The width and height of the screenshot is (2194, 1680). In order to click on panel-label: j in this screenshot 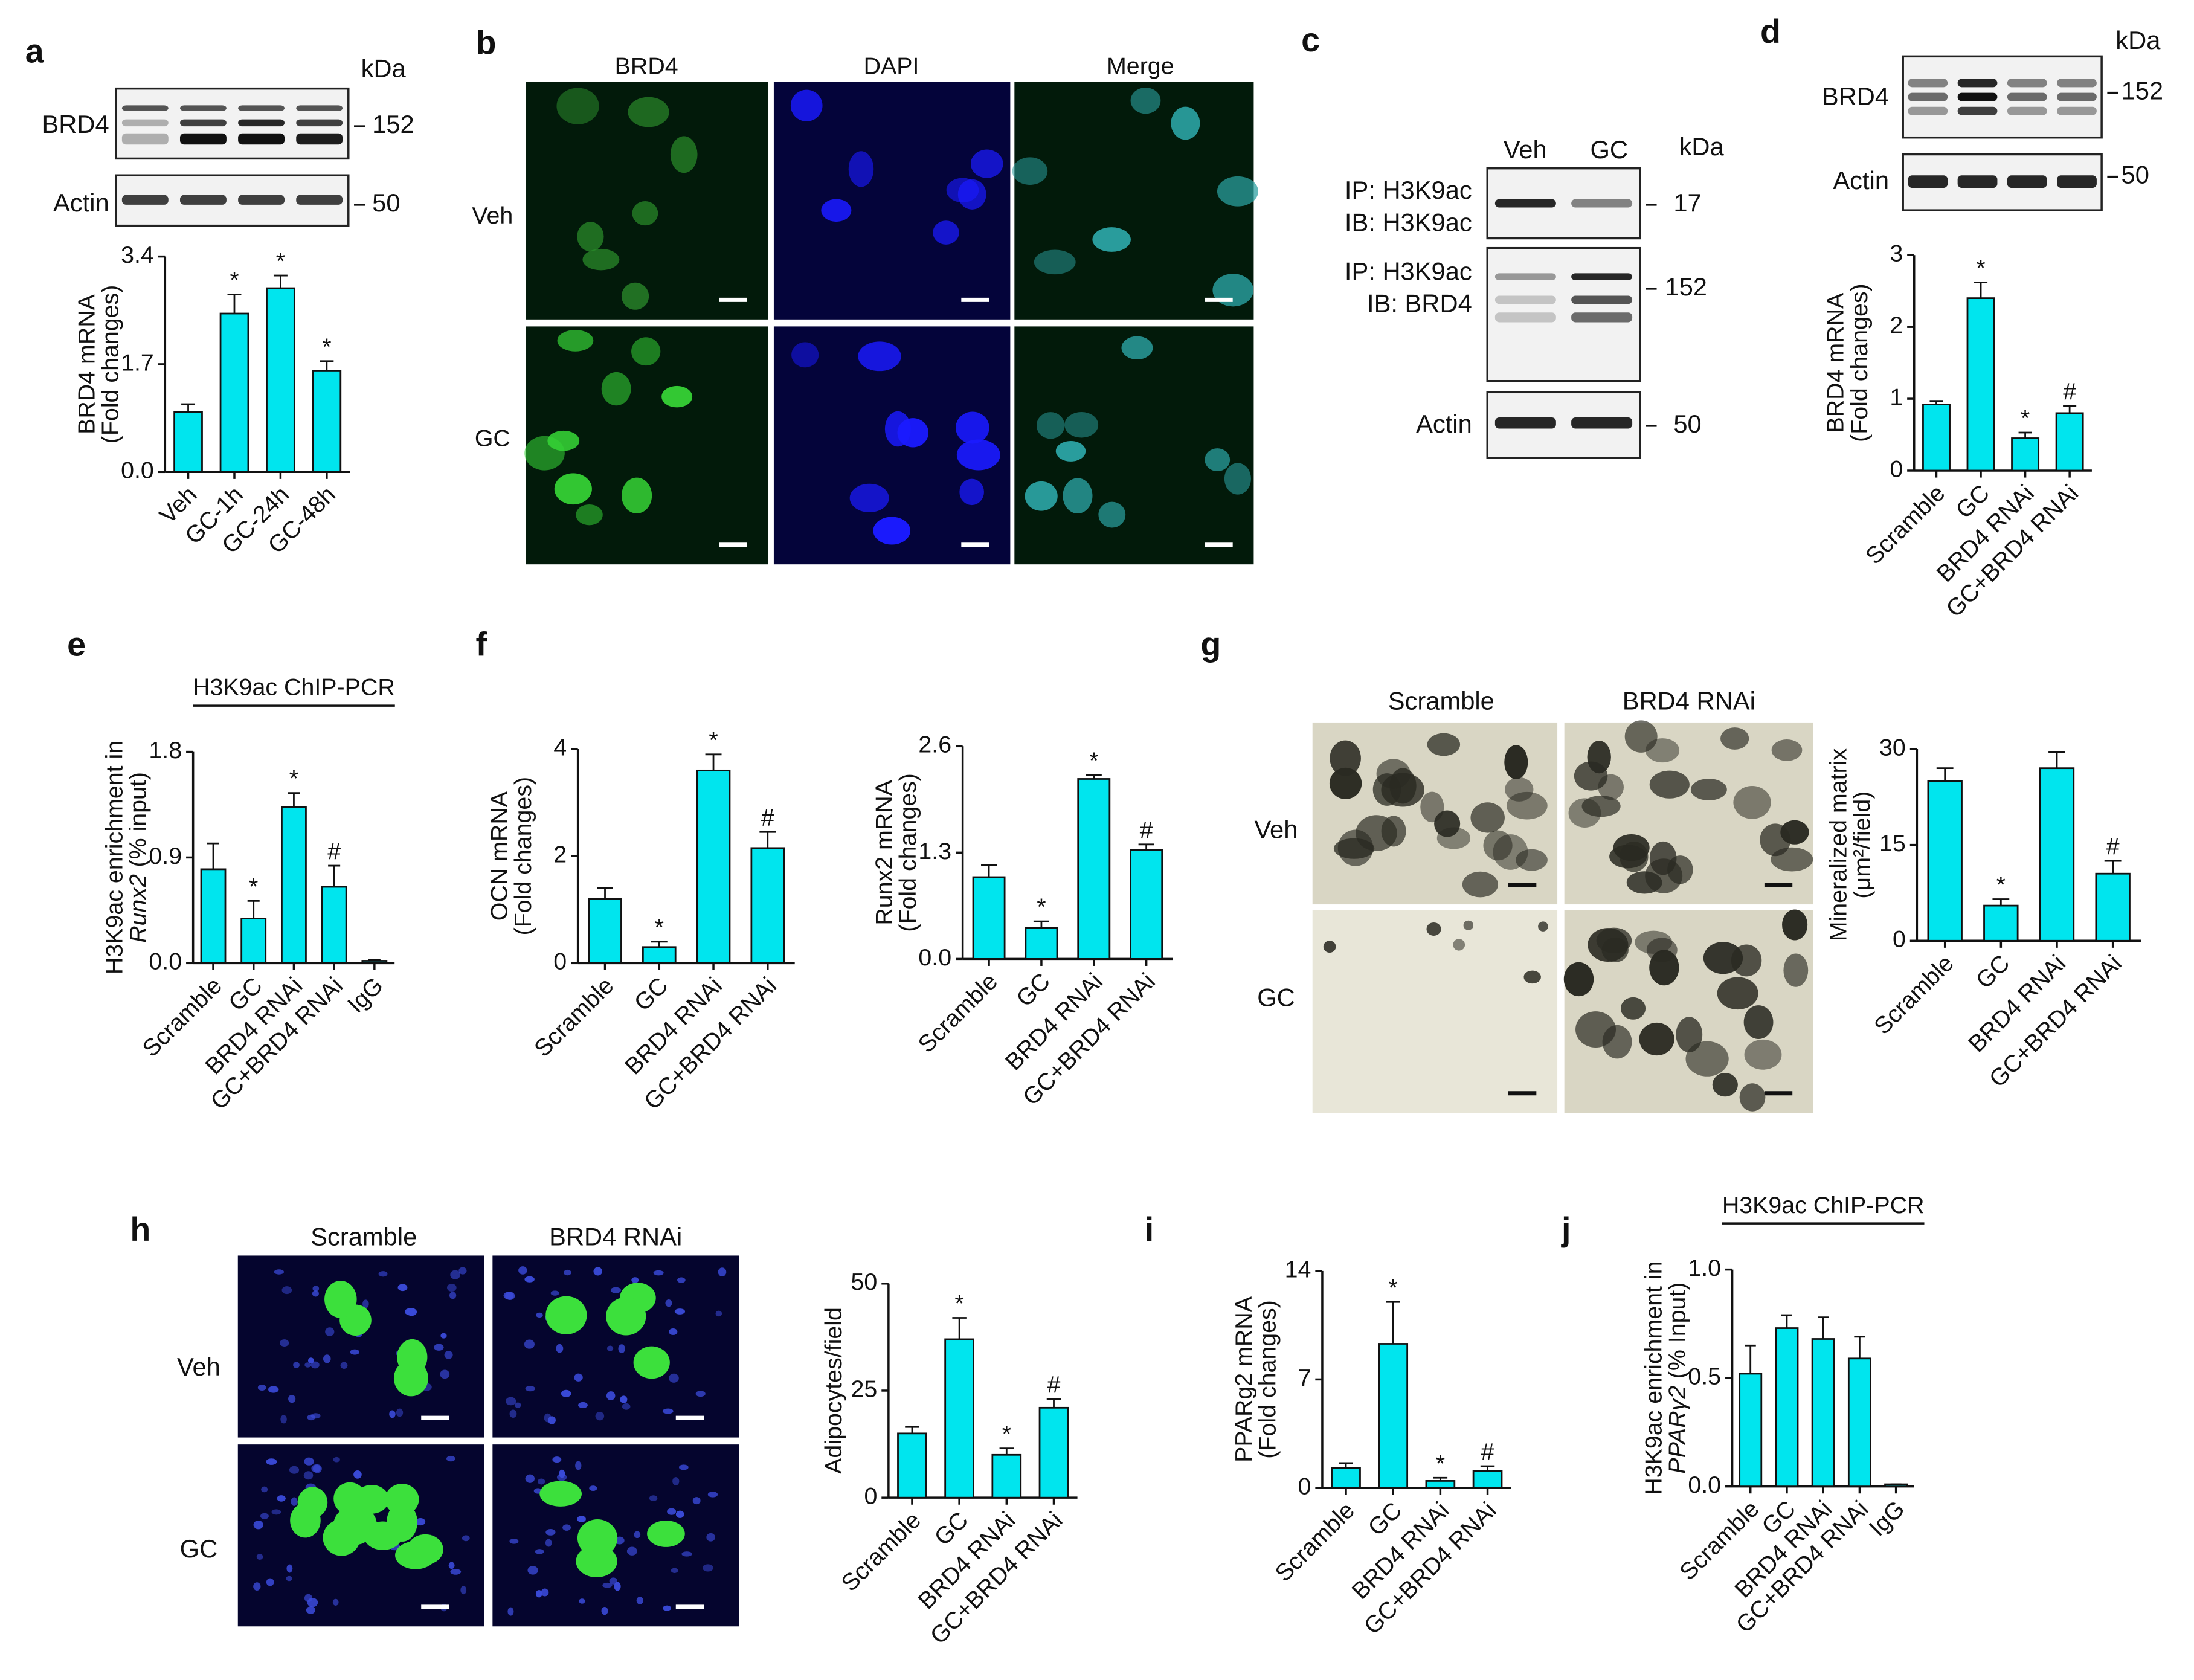, I will do `click(1566, 1229)`.